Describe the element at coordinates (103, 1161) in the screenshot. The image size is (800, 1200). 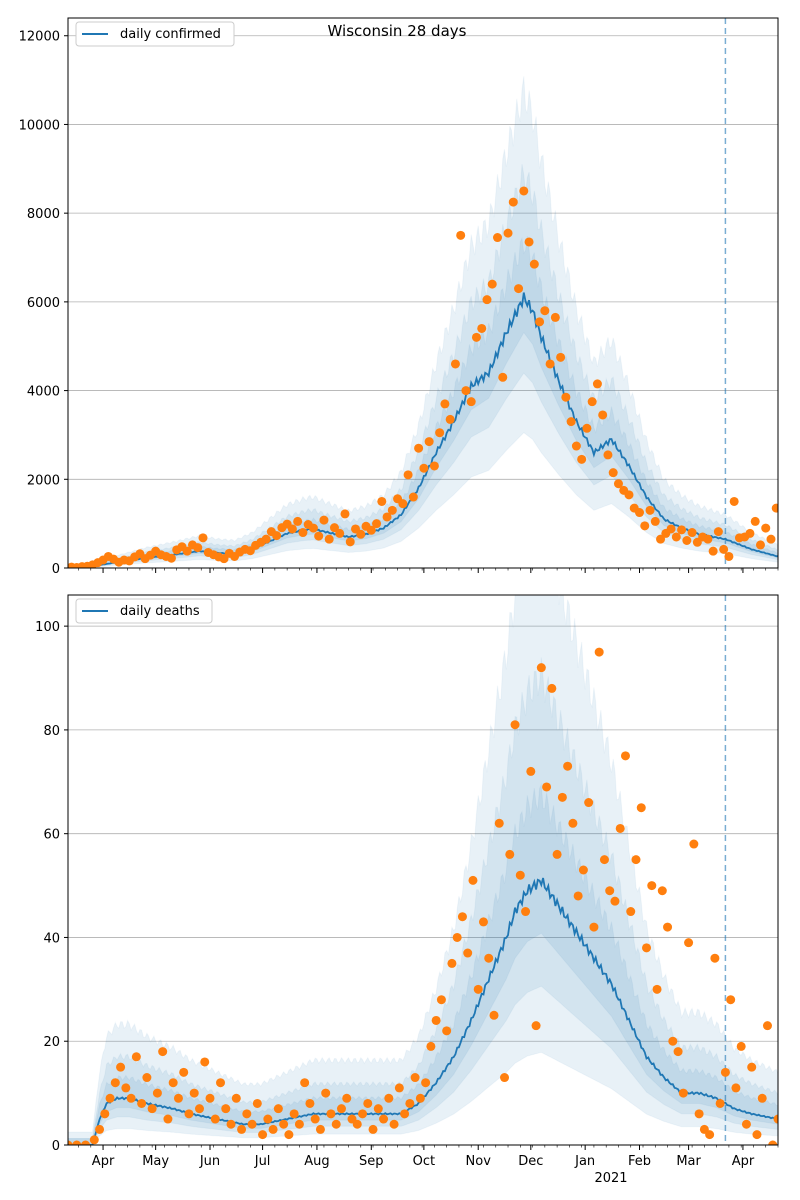
I see `x-tick-label: Apr` at that location.